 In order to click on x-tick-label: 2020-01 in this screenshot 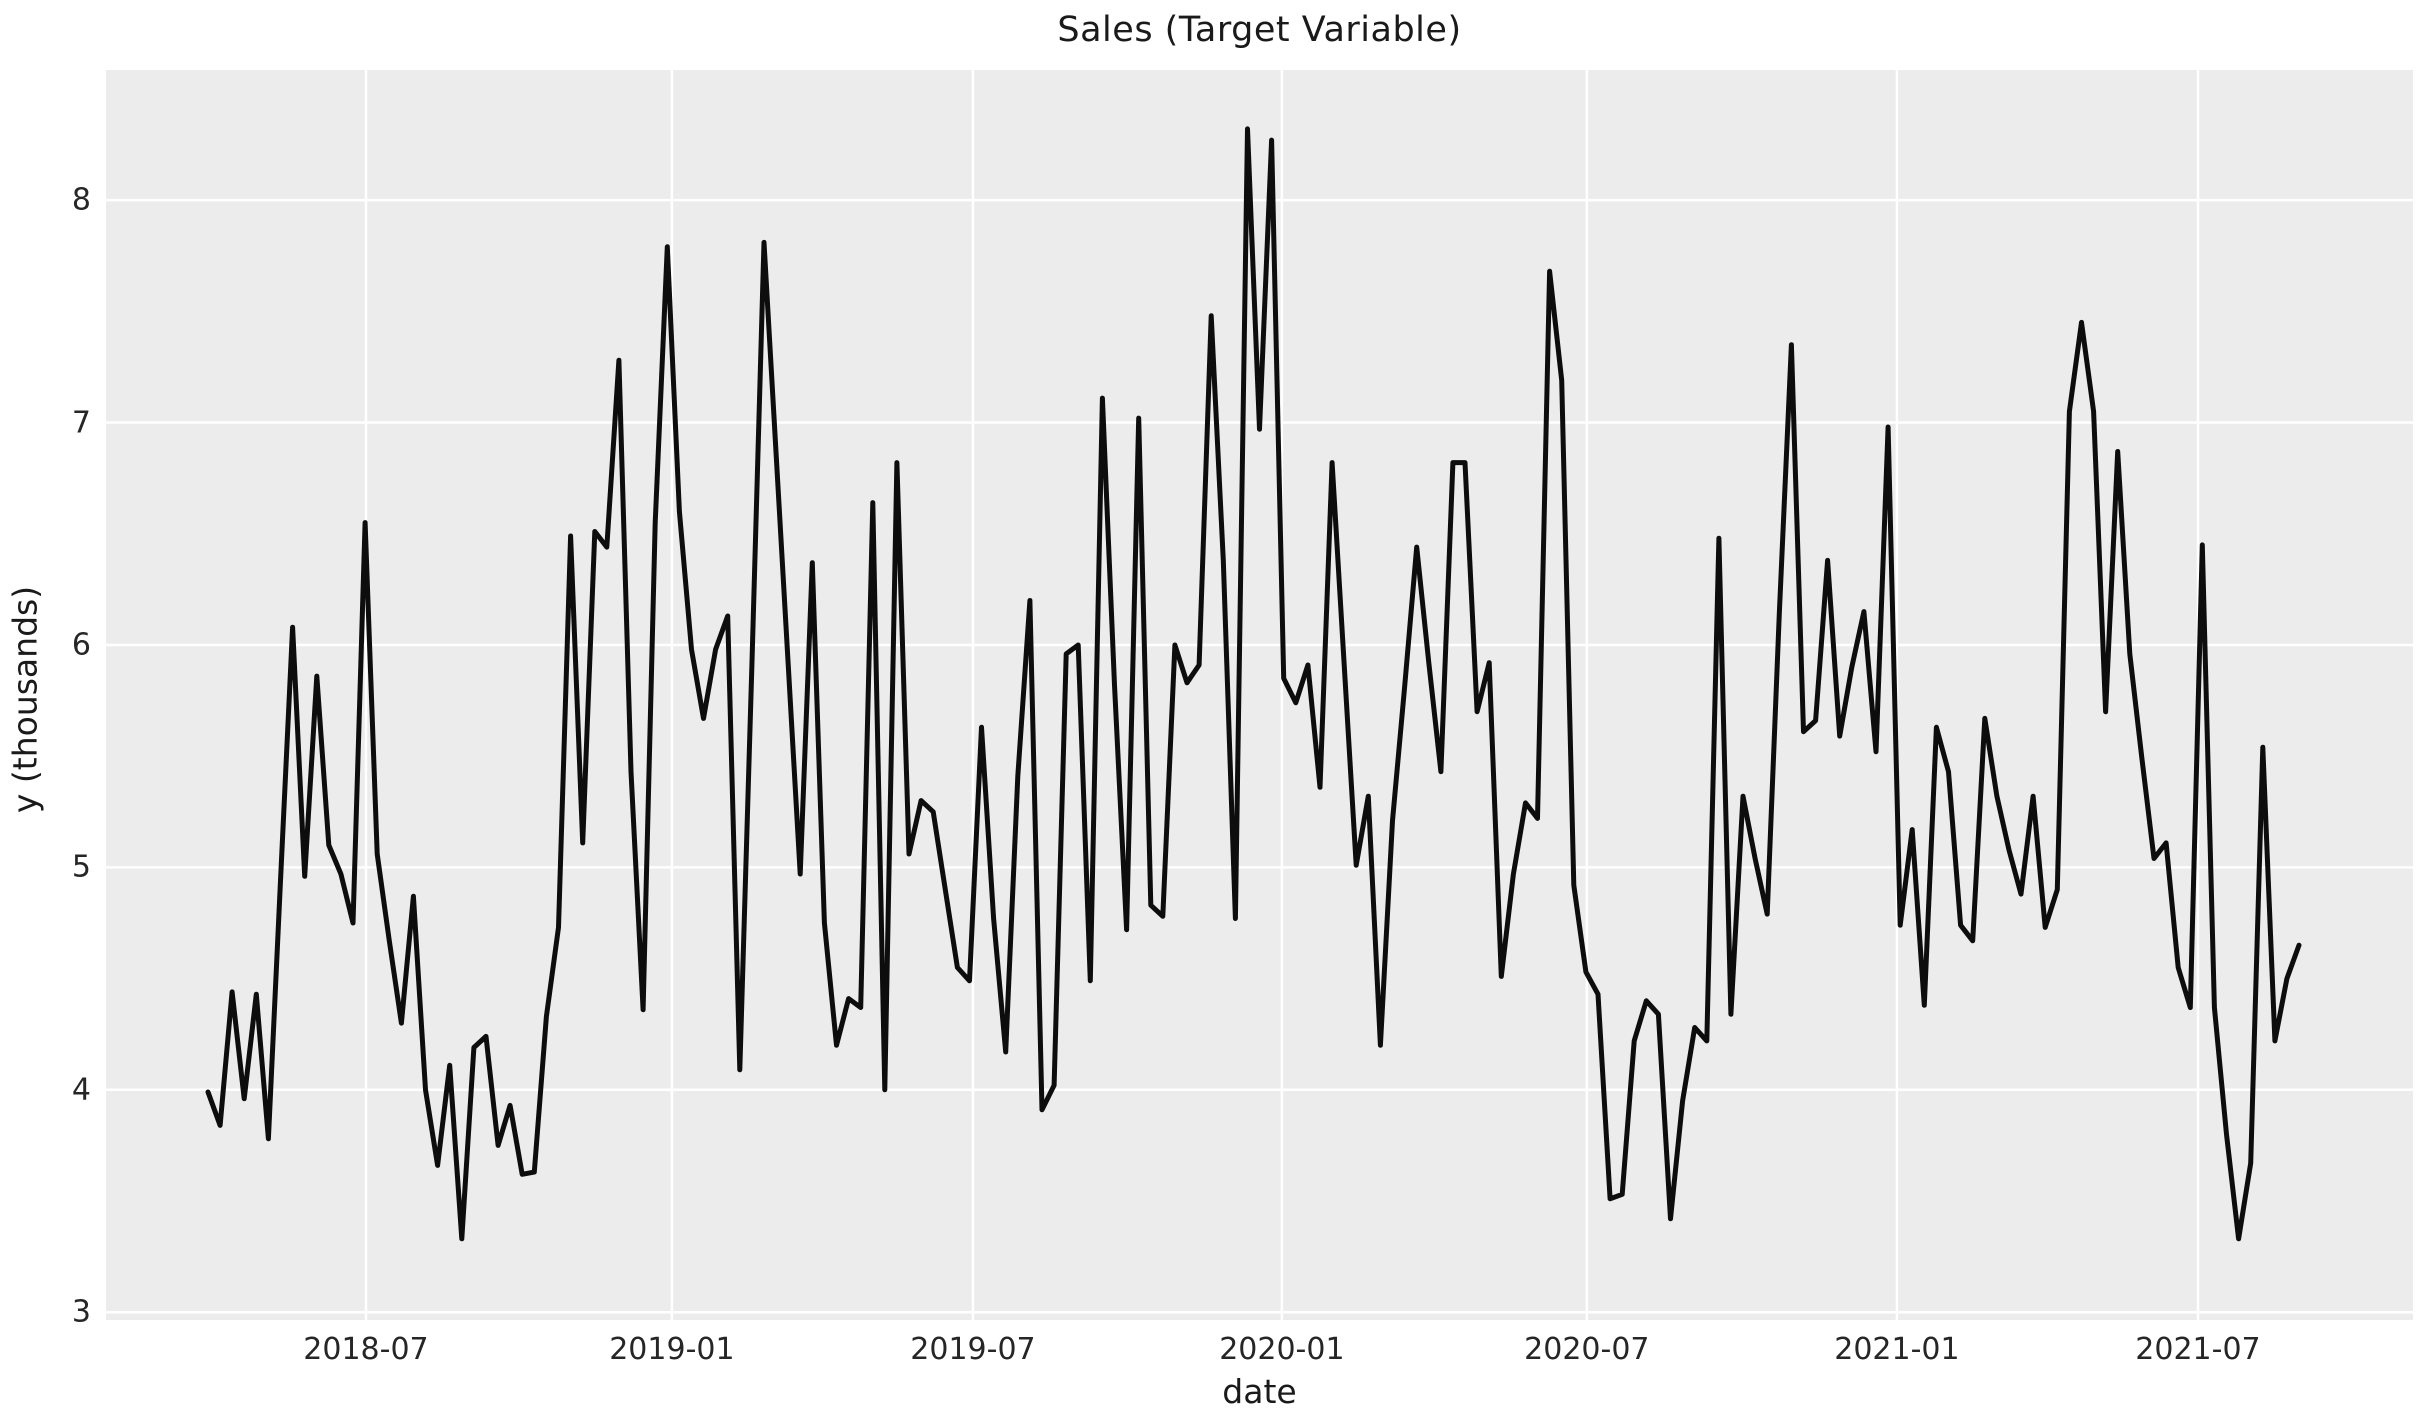, I will do `click(1282, 1349)`.